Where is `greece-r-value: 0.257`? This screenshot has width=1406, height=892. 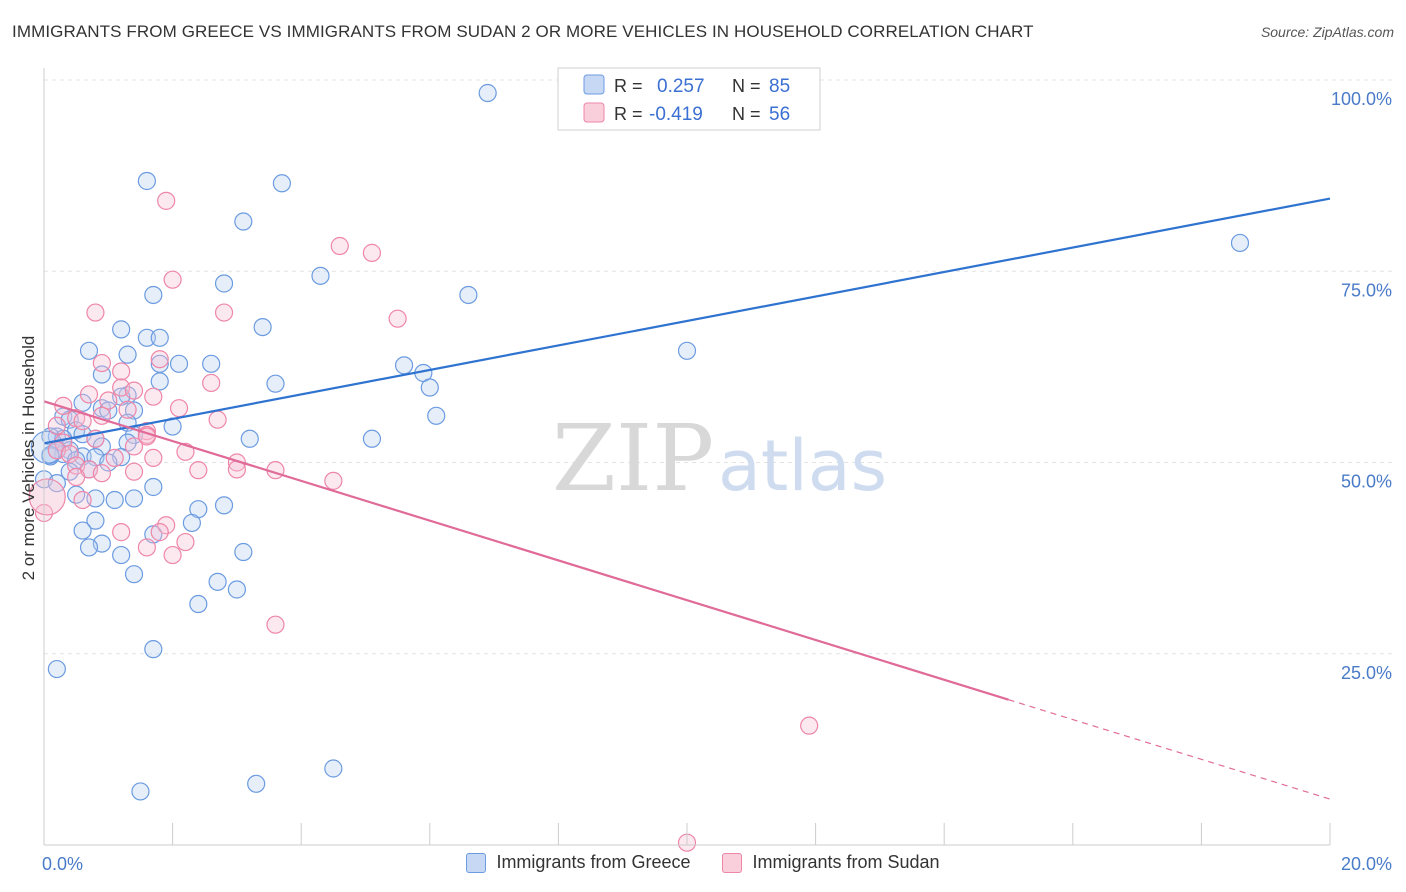
greece-r-value: 0.257 is located at coordinates (681, 86).